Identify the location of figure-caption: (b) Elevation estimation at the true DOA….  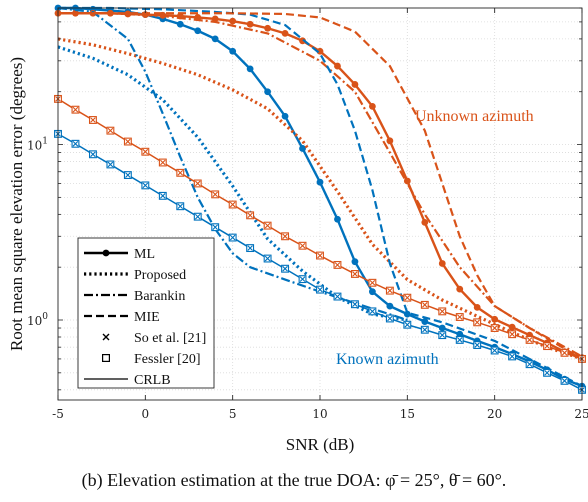
(294, 480).